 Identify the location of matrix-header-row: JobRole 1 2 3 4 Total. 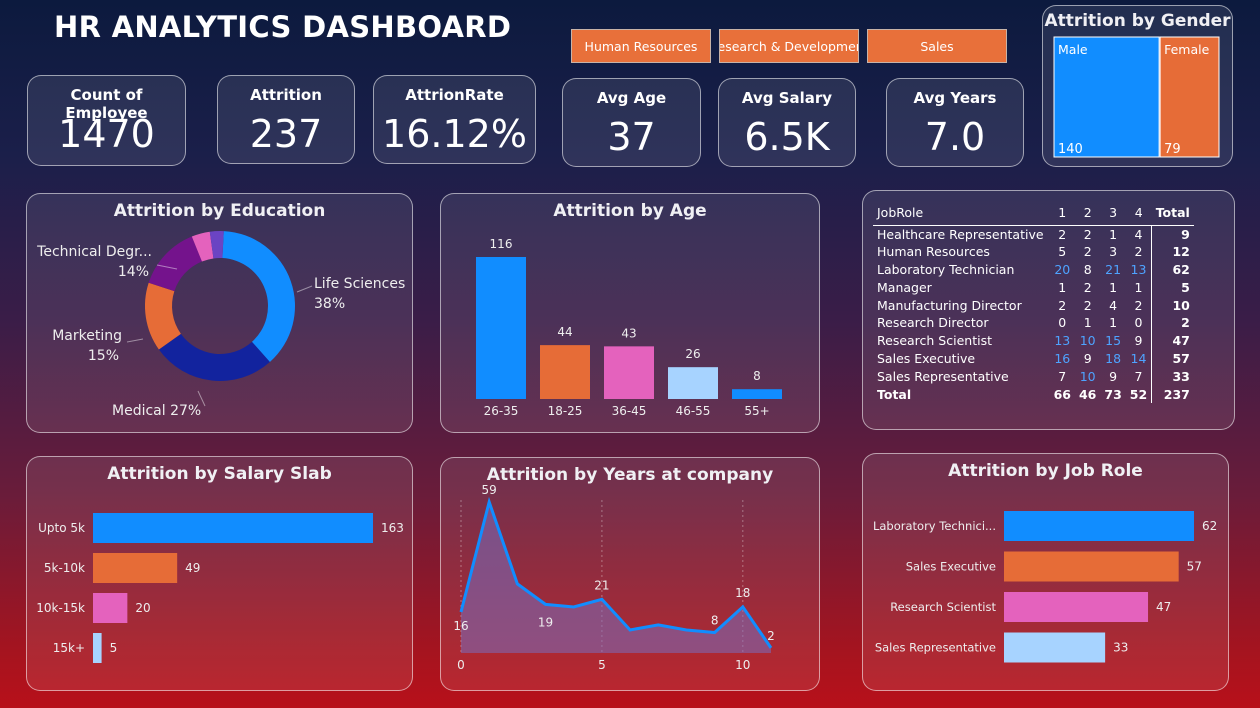
(1033, 213).